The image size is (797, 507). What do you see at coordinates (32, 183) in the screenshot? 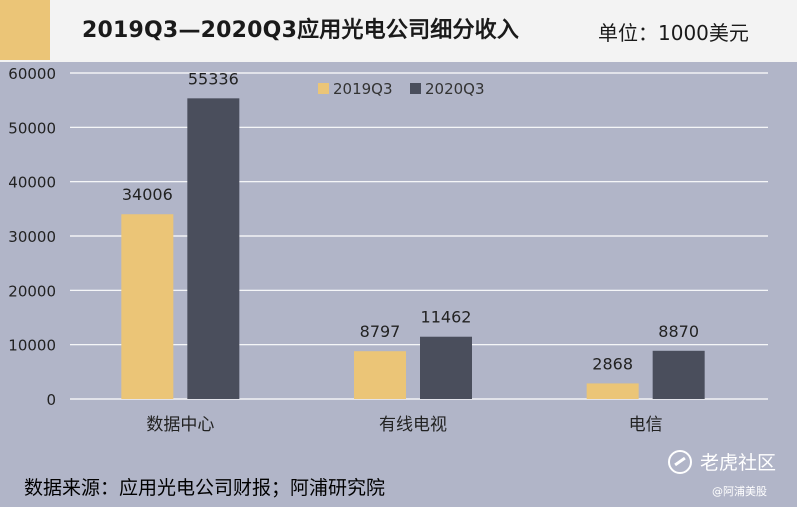
I see `y-tick-label: 40000` at bounding box center [32, 183].